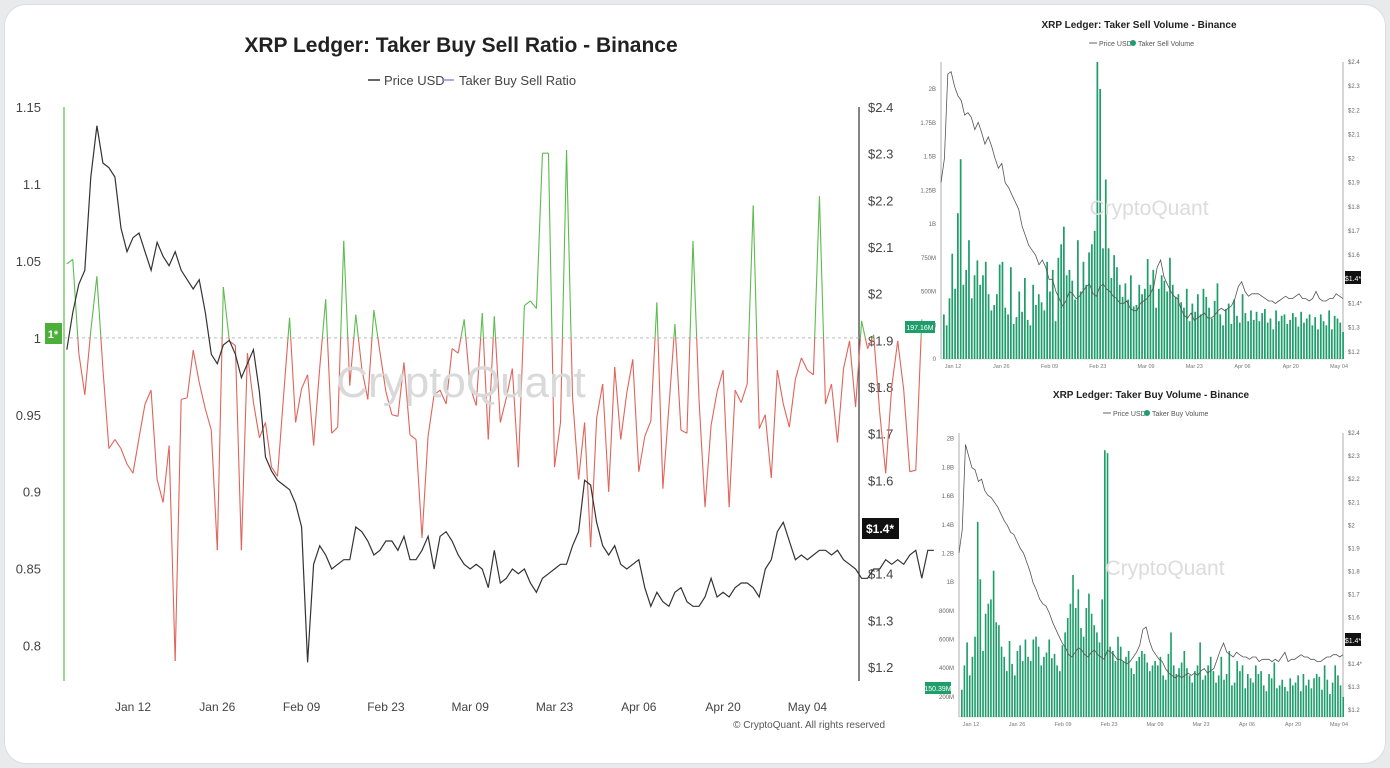  I want to click on buy-y-left-tick: 1.4B, so click(948, 526).